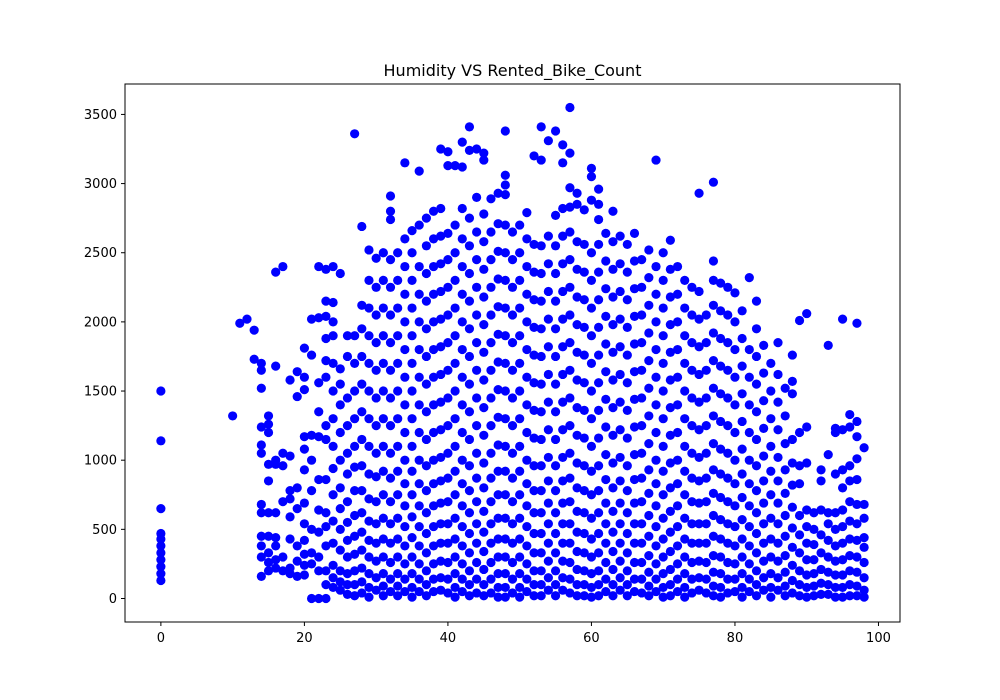  I want to click on y-tick-label: 2000, so click(100, 322).